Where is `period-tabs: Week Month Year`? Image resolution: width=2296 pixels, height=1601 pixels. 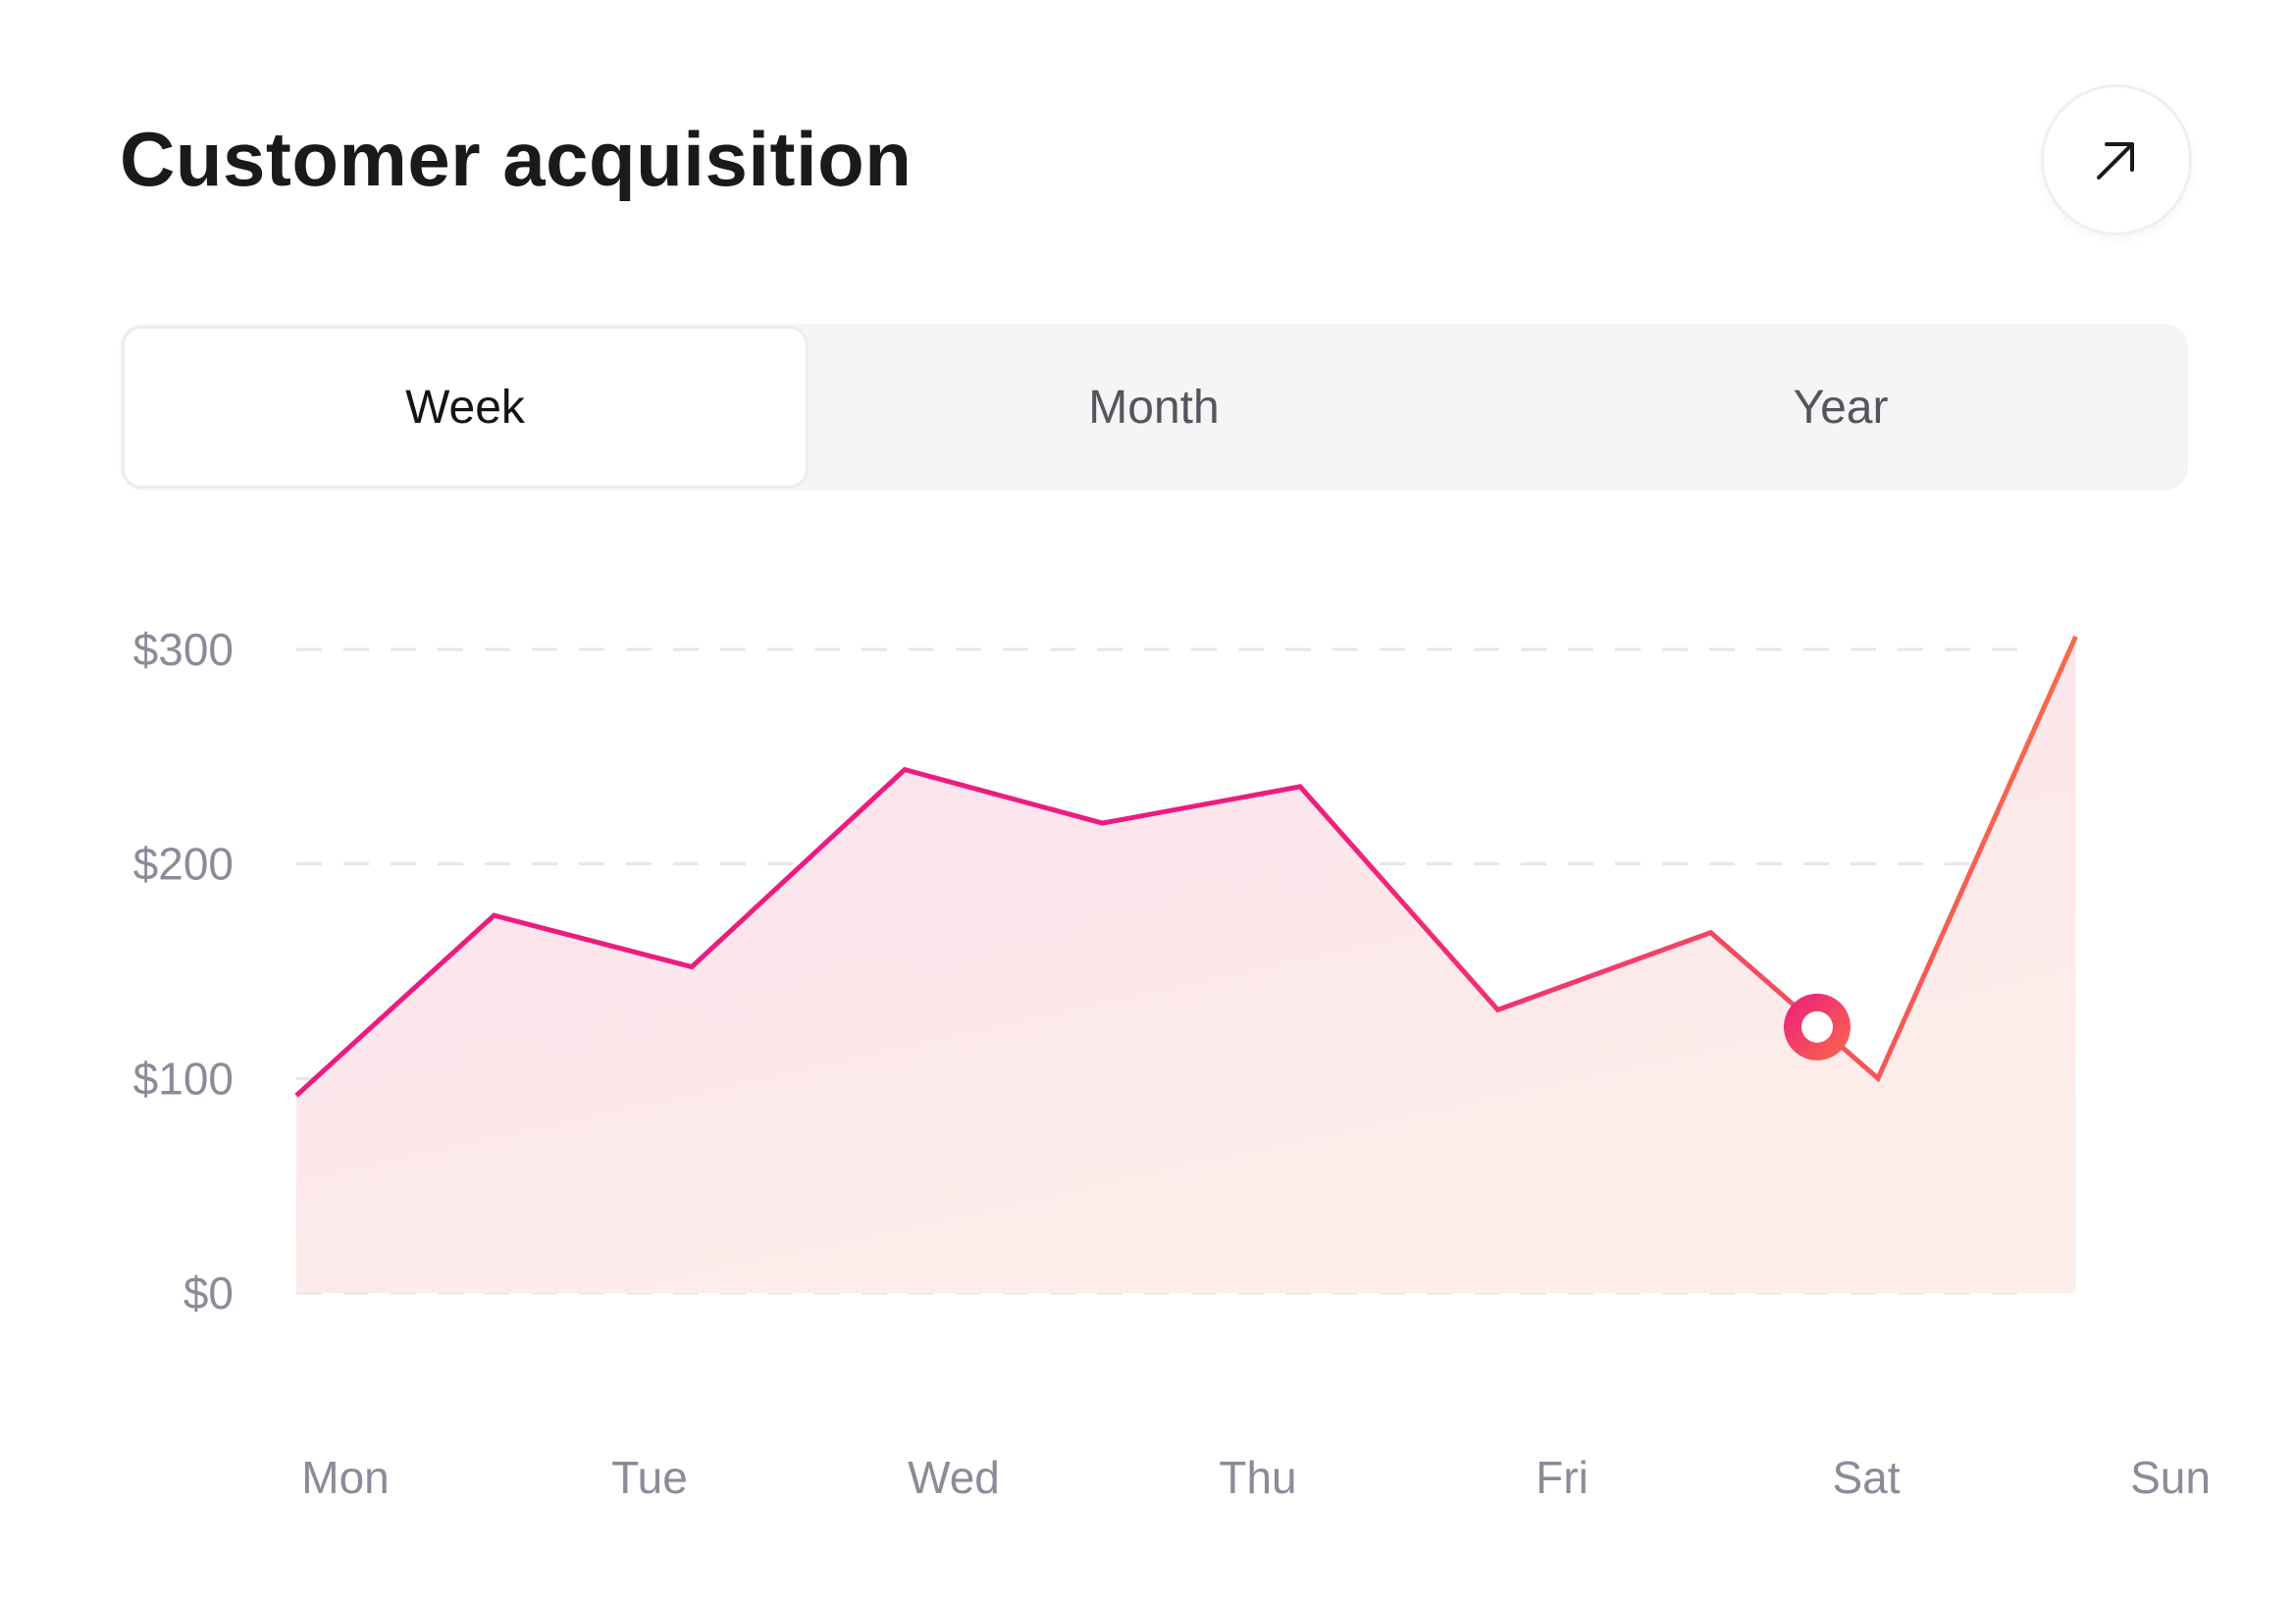
period-tabs: Week Month Year is located at coordinates (1154, 407).